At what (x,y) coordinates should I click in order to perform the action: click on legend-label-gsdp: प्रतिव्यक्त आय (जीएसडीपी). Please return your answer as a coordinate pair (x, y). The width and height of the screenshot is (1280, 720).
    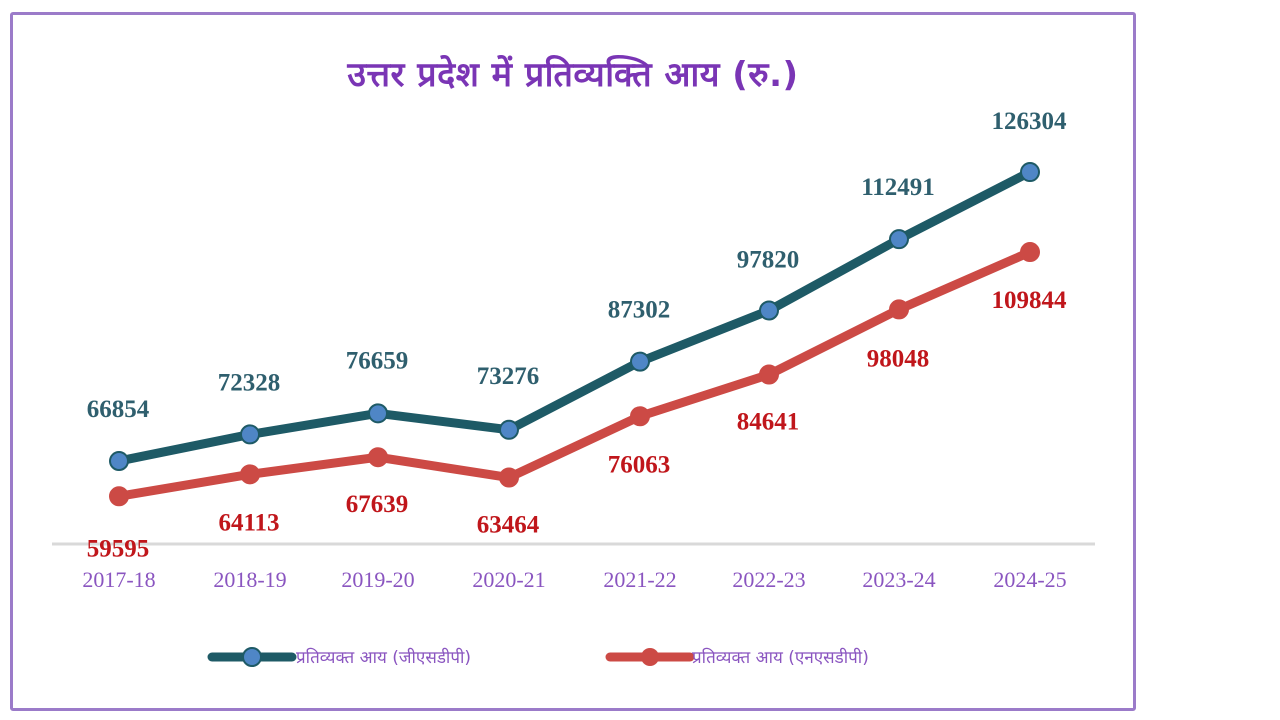
    Looking at the image, I should click on (383, 657).